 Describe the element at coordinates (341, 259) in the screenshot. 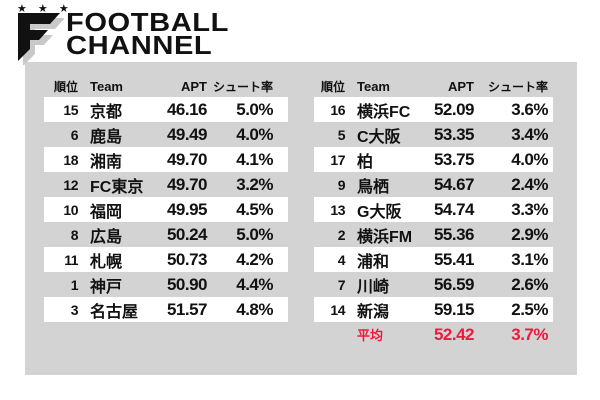

I see `rank-cell: 4` at that location.